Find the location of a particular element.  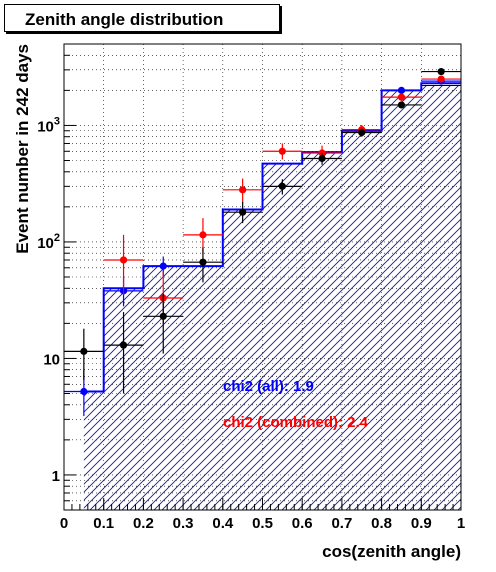

x-tick-label: 0.3 is located at coordinates (183, 523).